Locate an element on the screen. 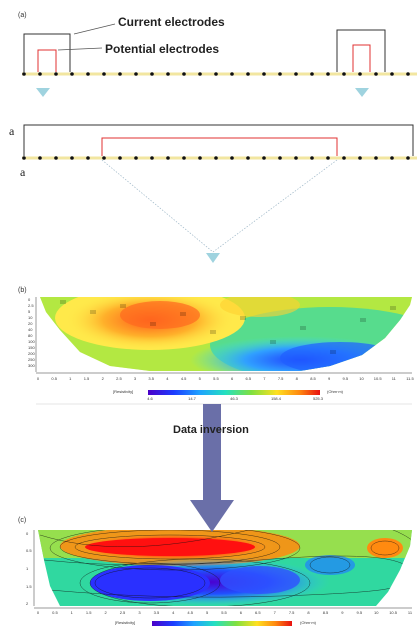  b-x-tick-17: 8.5 is located at coordinates (313, 378).